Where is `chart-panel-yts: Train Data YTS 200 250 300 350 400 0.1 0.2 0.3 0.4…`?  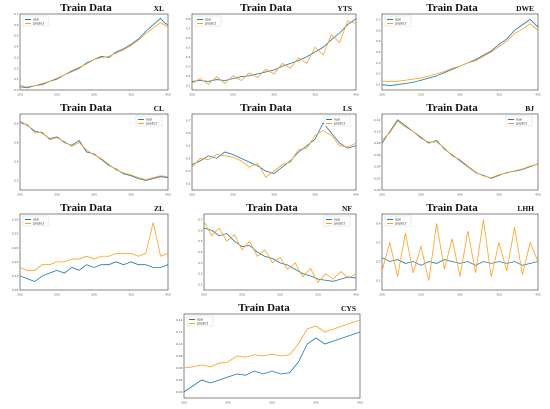 chart-panel-yts: Train Data YTS 200 250 300 350 400 0.1 0.2 0.3 0.4… is located at coordinates (270, 50).